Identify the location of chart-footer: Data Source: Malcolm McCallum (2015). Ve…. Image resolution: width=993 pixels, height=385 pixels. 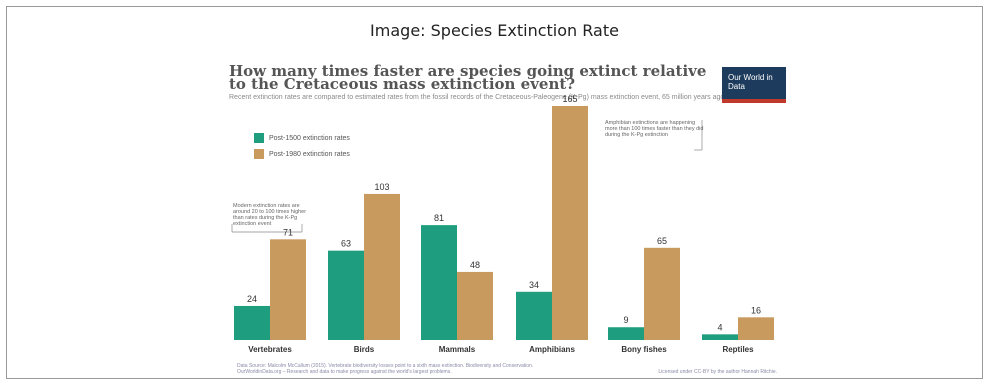
(507, 369).